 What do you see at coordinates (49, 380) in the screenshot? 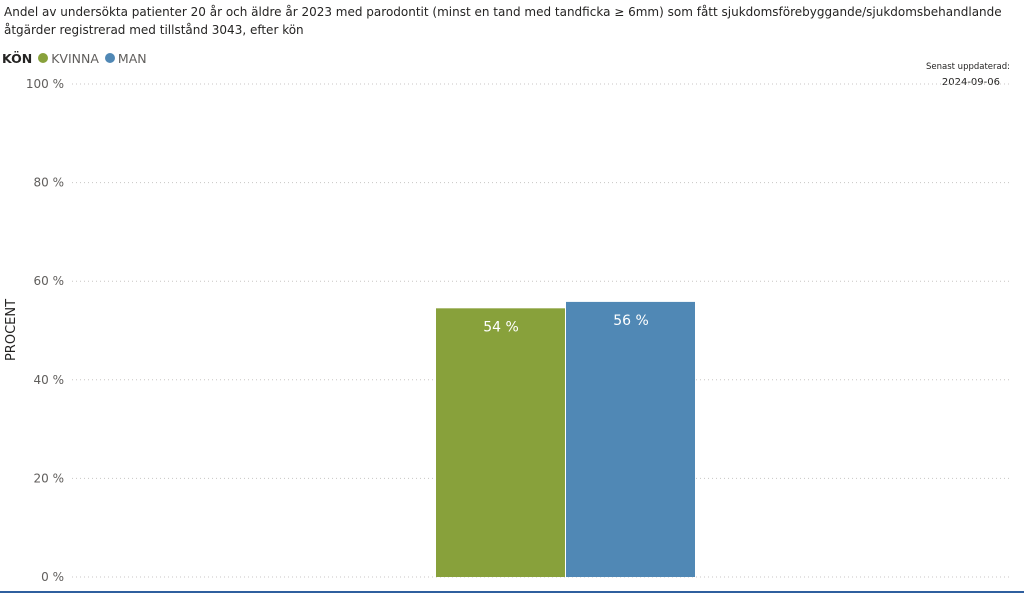
I see `y-tick-label: 40 %` at bounding box center [49, 380].